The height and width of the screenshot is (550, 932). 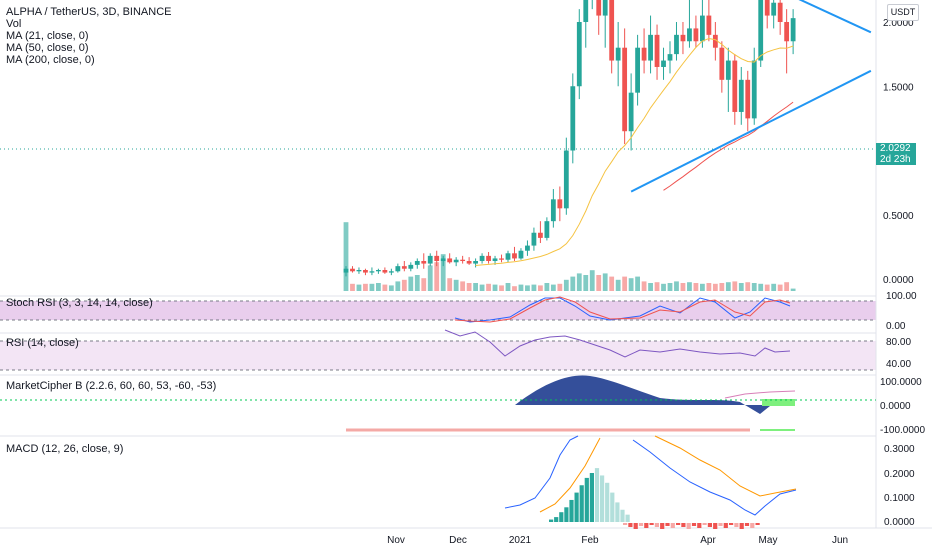 What do you see at coordinates (903, 12) in the screenshot?
I see `currency-button: USDT` at bounding box center [903, 12].